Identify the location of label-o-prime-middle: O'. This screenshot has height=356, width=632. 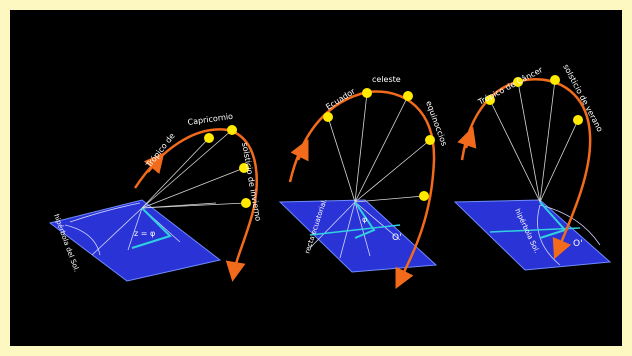
(397, 238).